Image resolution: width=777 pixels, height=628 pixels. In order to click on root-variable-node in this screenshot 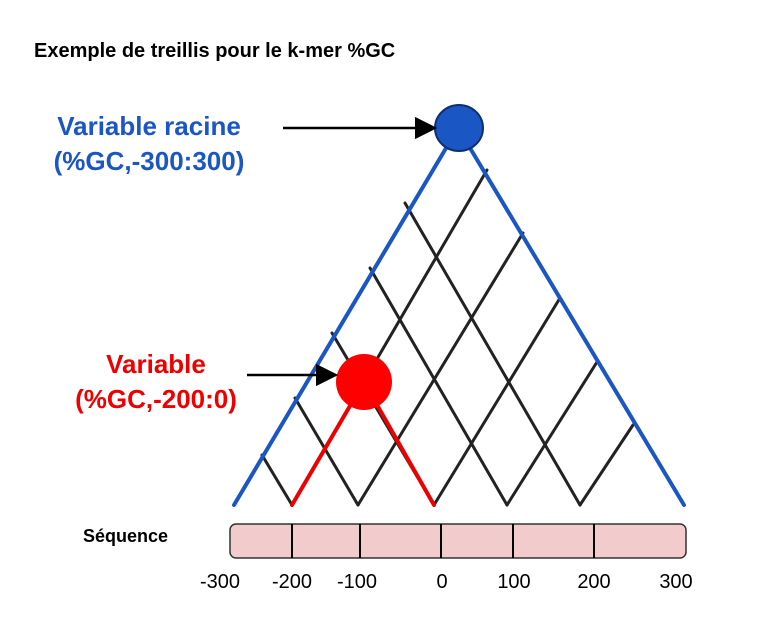, I will do `click(459, 128)`.